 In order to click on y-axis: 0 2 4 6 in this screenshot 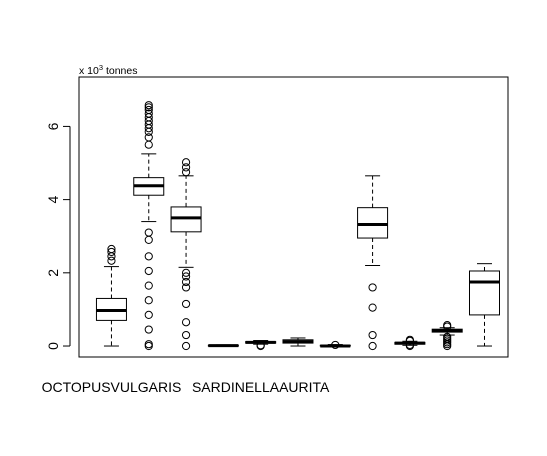, I will do `click(58, 236)`.